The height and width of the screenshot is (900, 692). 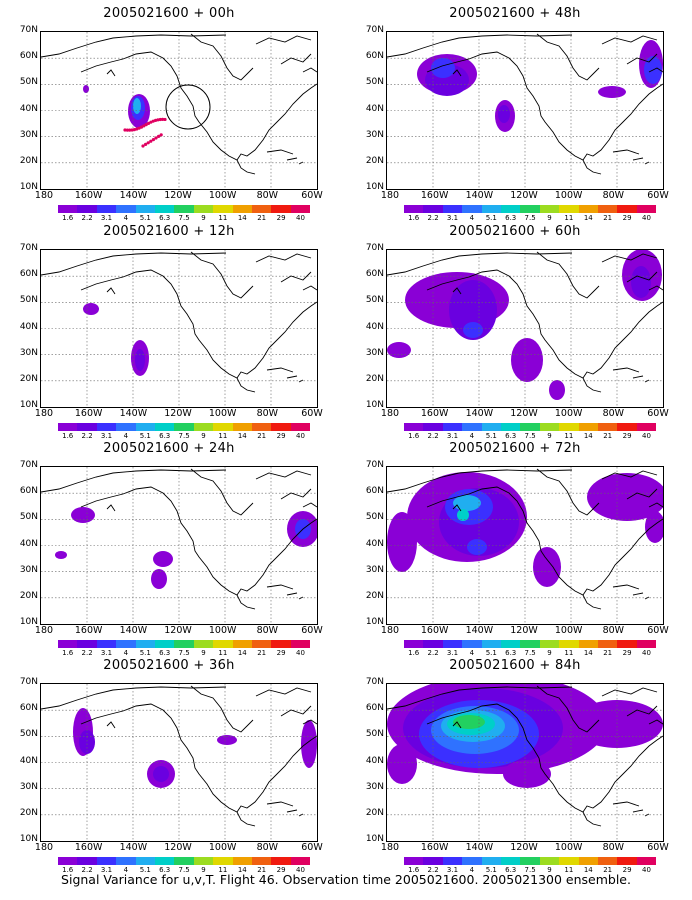 What do you see at coordinates (374, 405) in the screenshot?
I see `lat-tick-label: 10N` at bounding box center [374, 405].